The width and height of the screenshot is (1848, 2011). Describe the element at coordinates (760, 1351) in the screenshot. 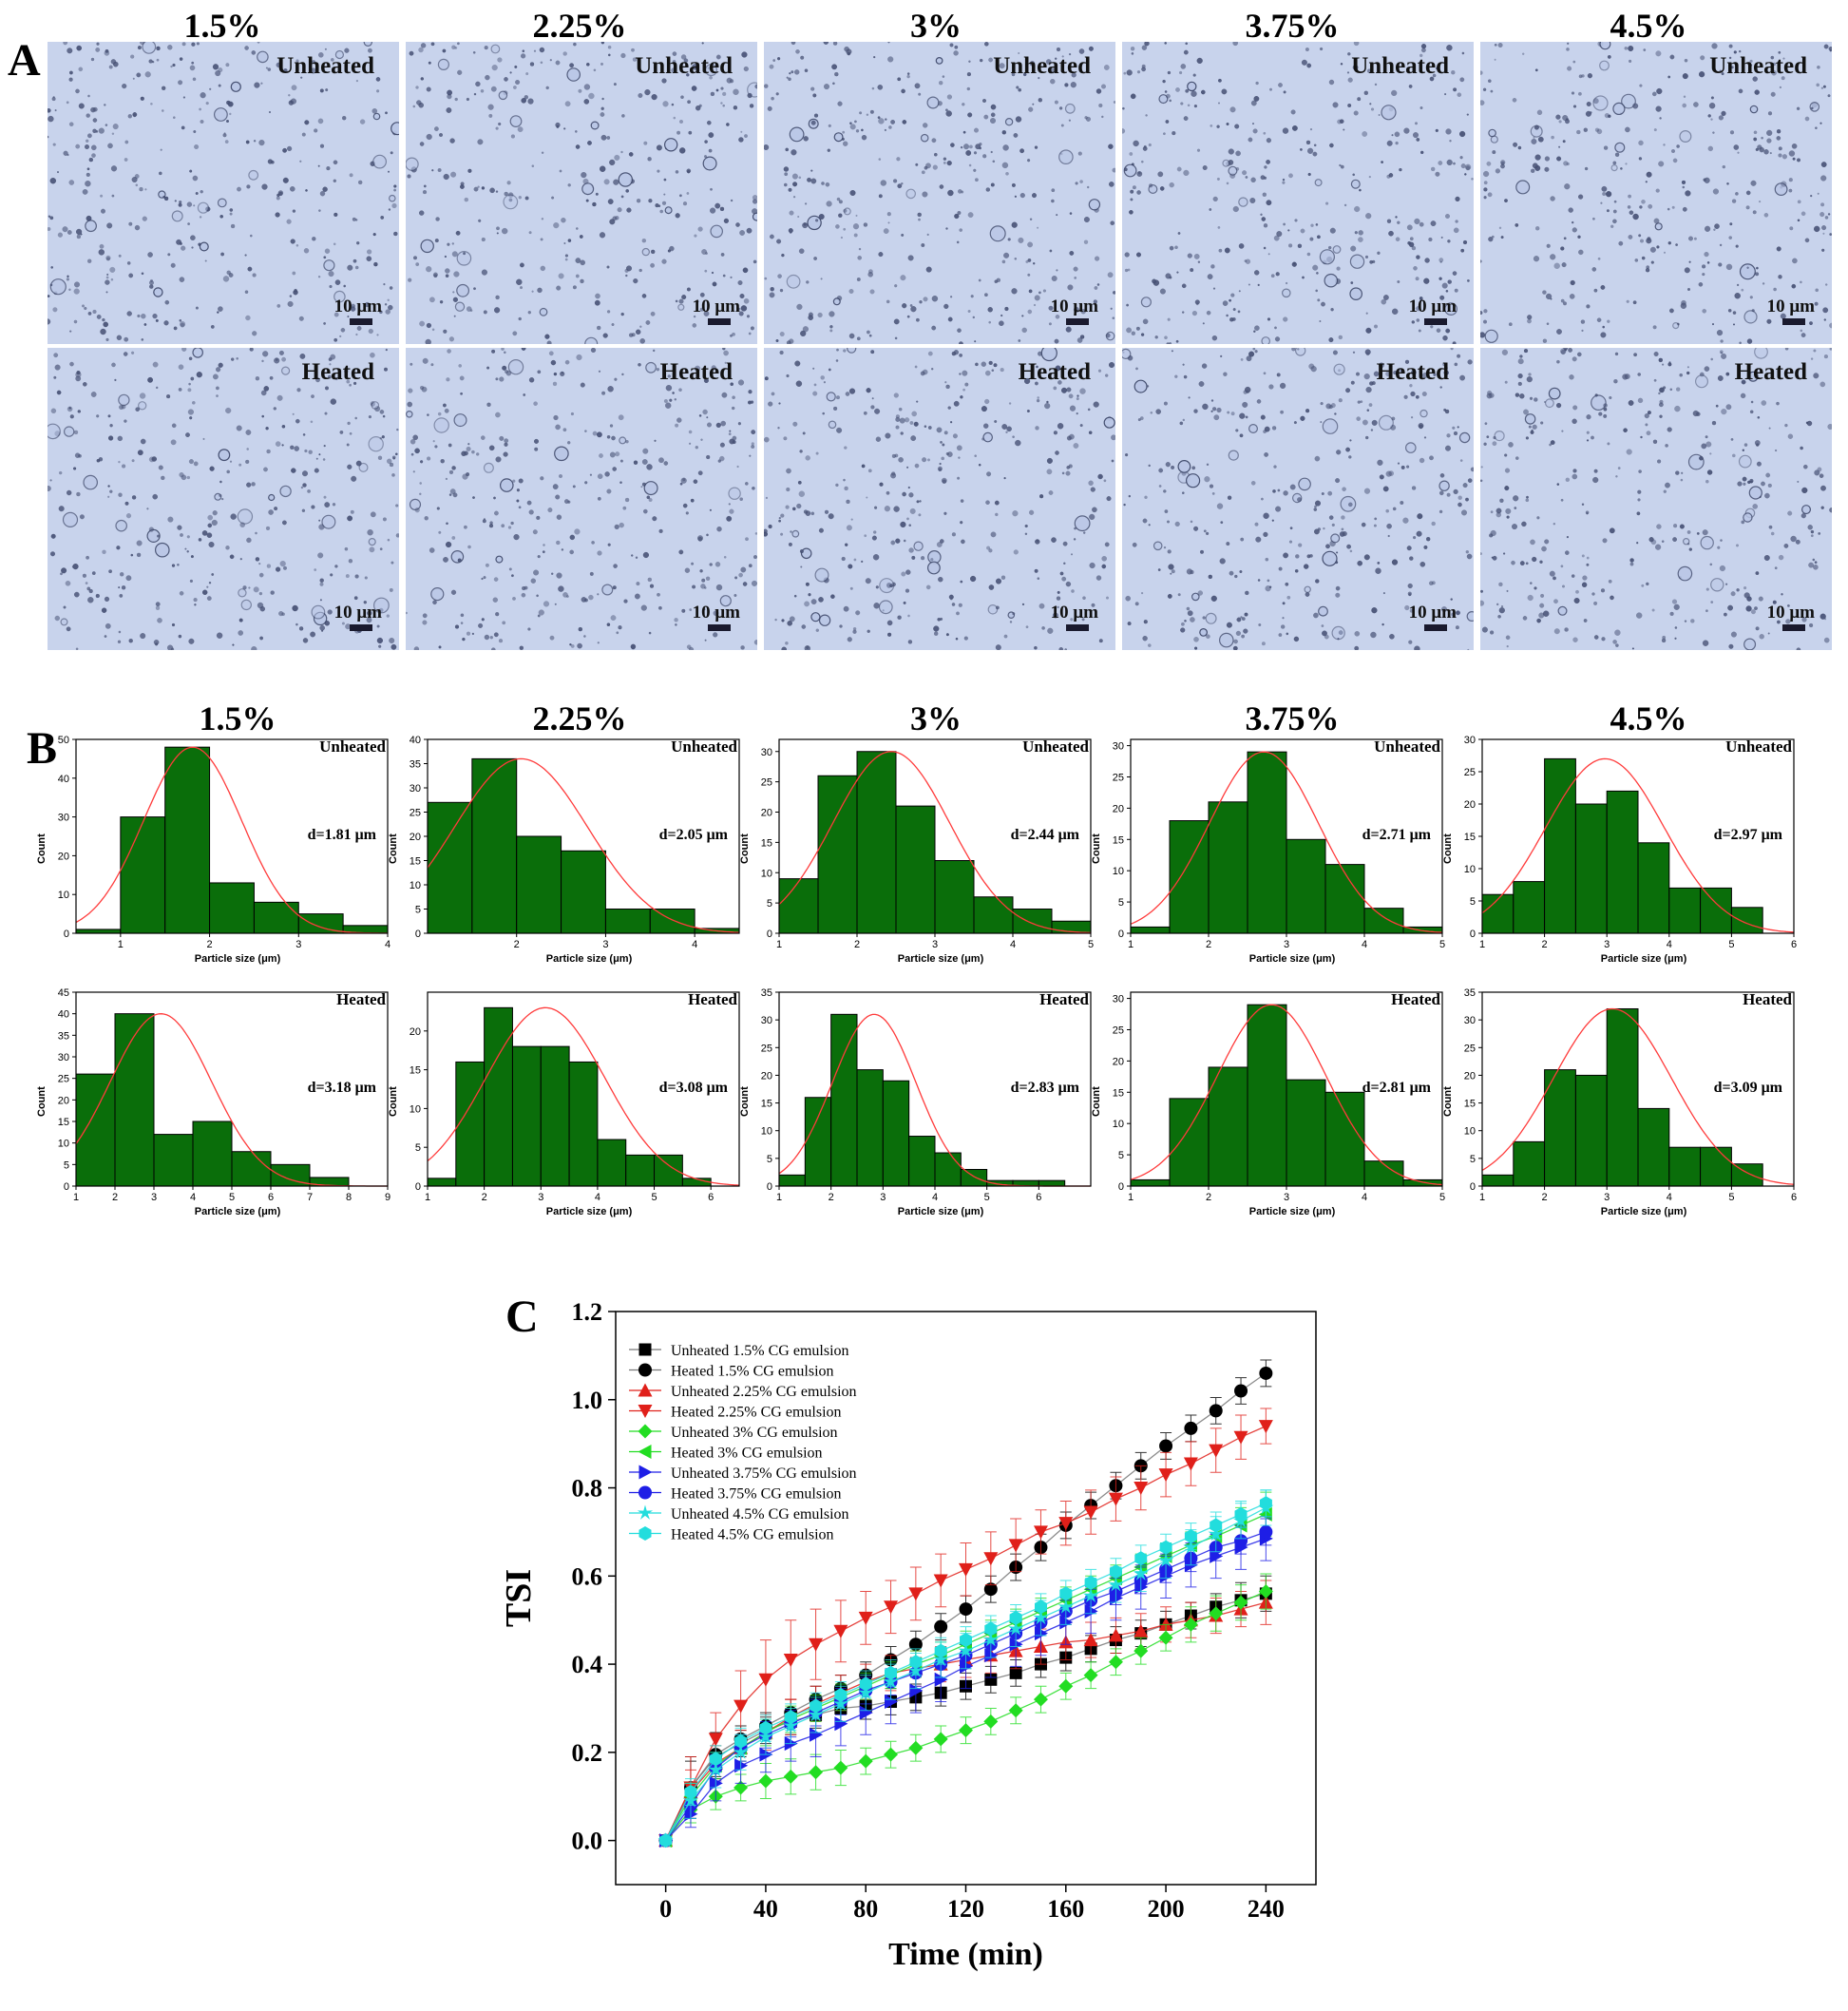

I see `legend-entry: Unheated 1.5% CG emulsion` at that location.